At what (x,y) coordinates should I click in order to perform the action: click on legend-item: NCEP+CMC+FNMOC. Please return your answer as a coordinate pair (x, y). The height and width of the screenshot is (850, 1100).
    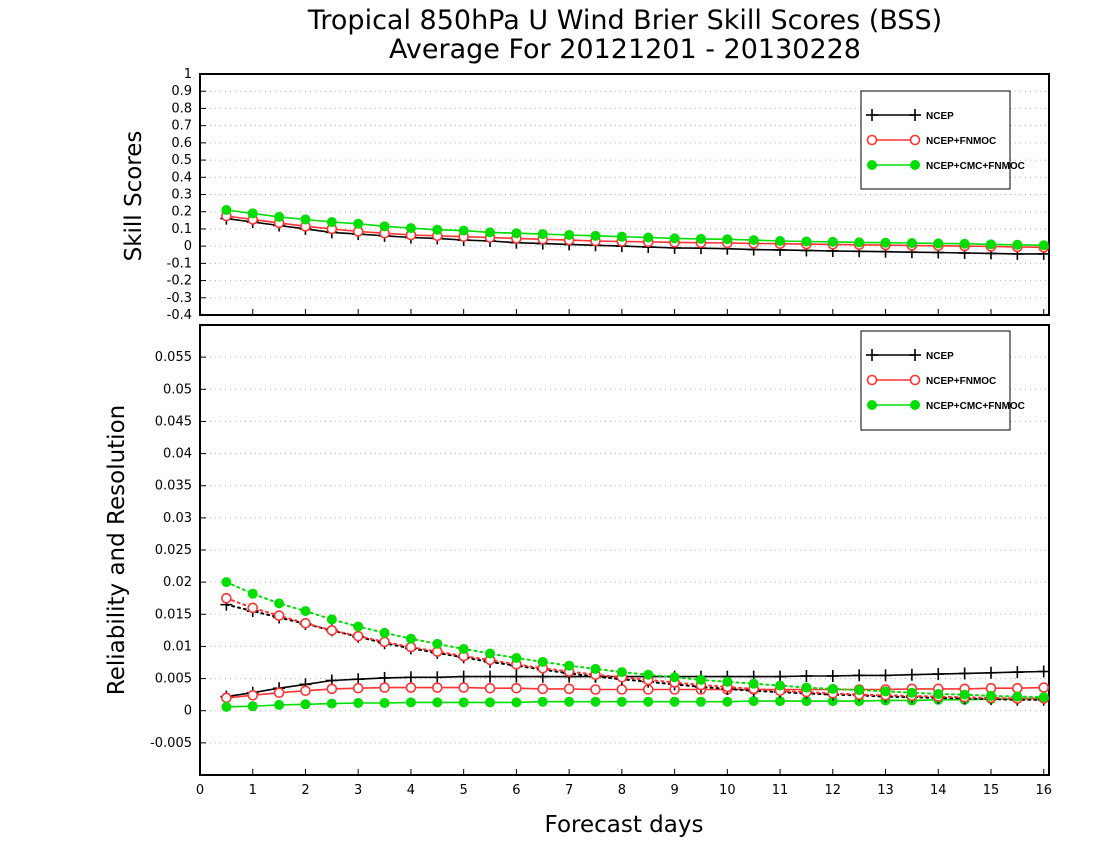
    Looking at the image, I should click on (946, 406).